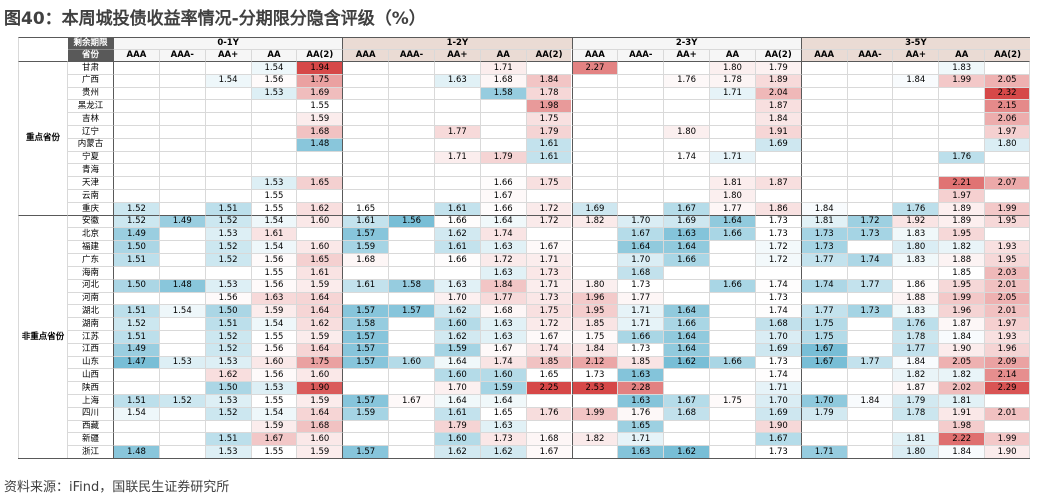  Describe the element at coordinates (227, 55) in the screenshot. I see `rating-header: AA+` at that location.